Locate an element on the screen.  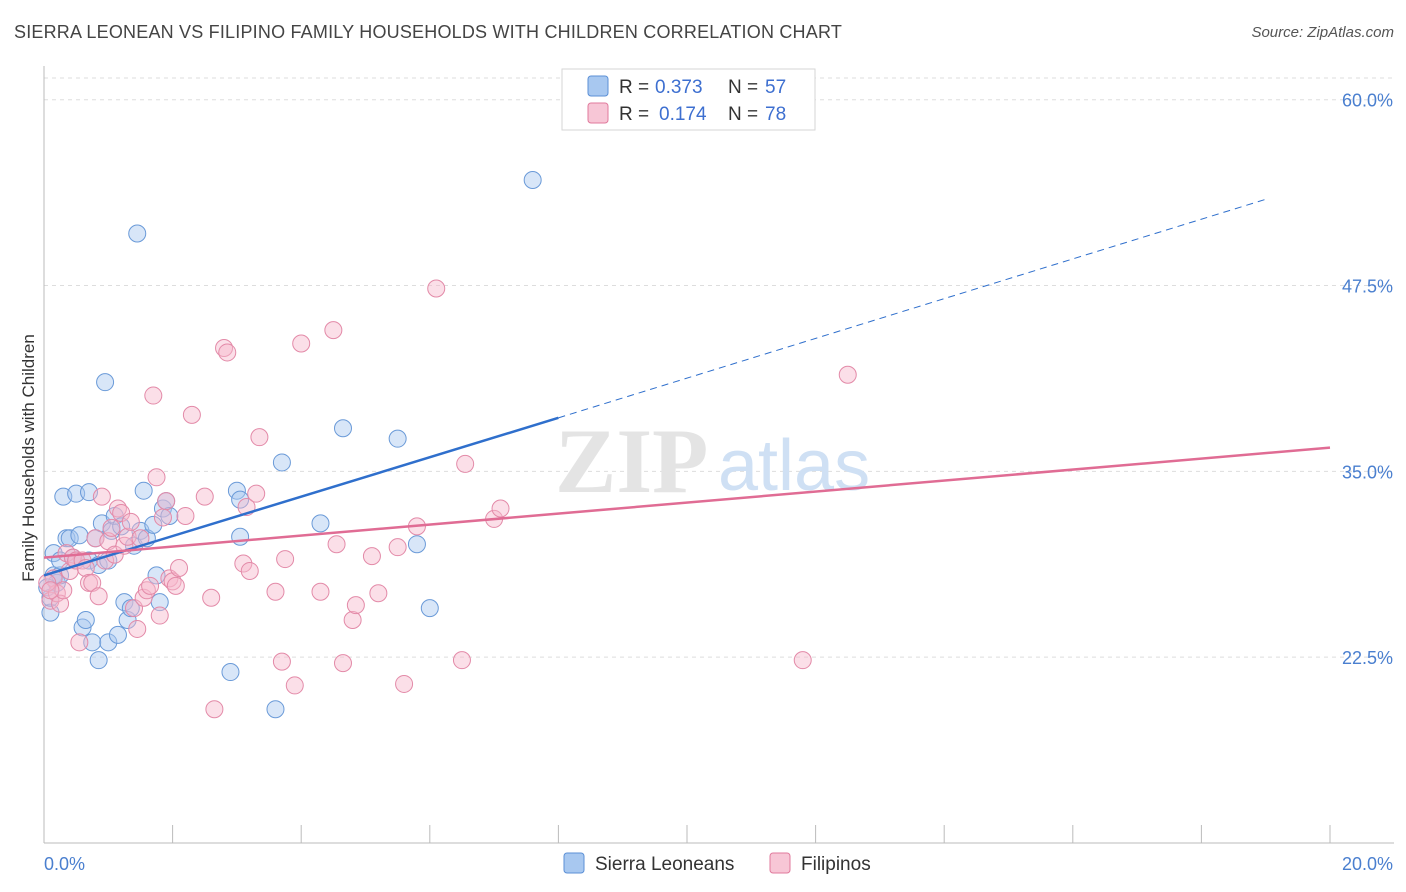
legend-r-value-filipino: 0.174 is located at coordinates (683, 114).